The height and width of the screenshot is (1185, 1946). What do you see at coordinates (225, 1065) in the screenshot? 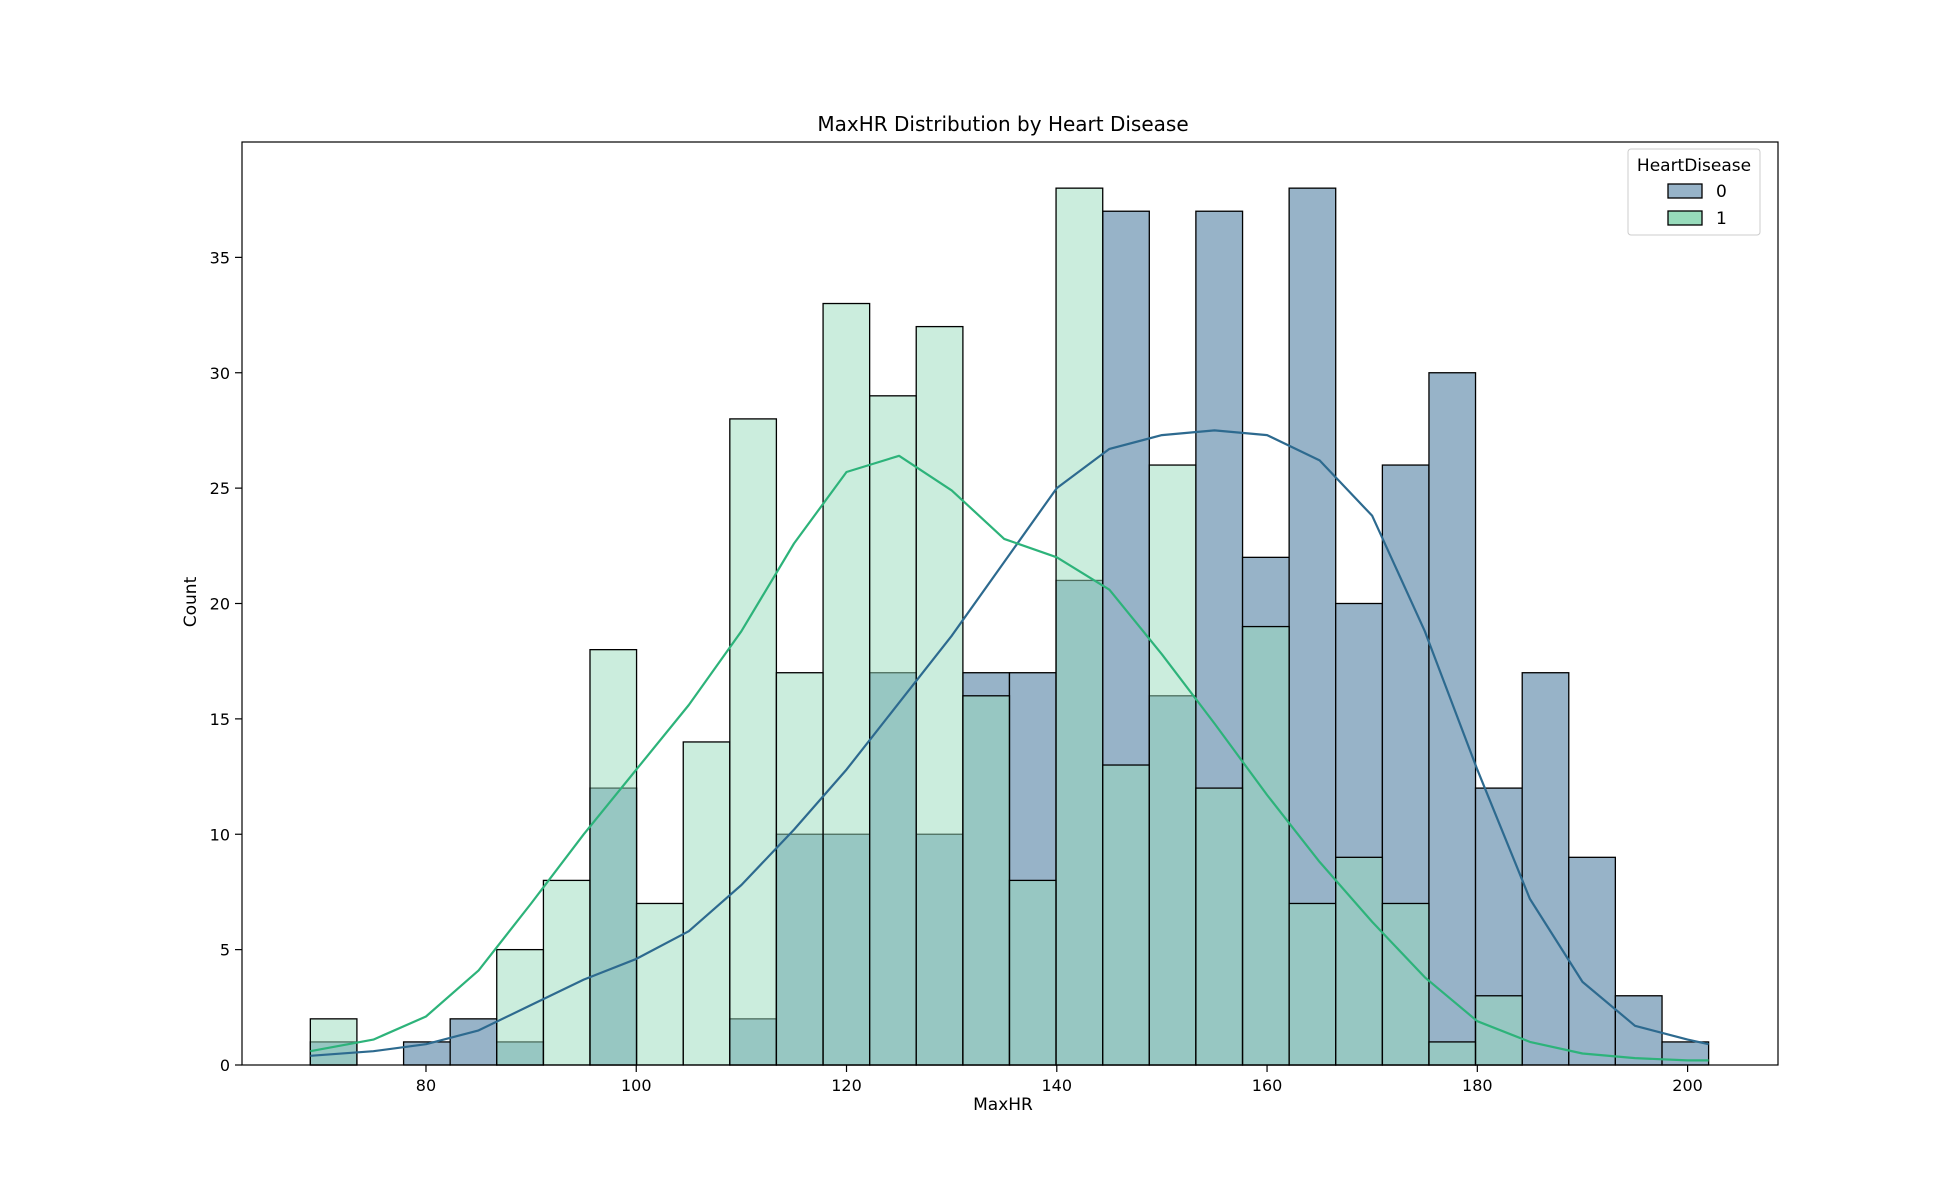
I see `y-tick-label: 0` at bounding box center [225, 1065].